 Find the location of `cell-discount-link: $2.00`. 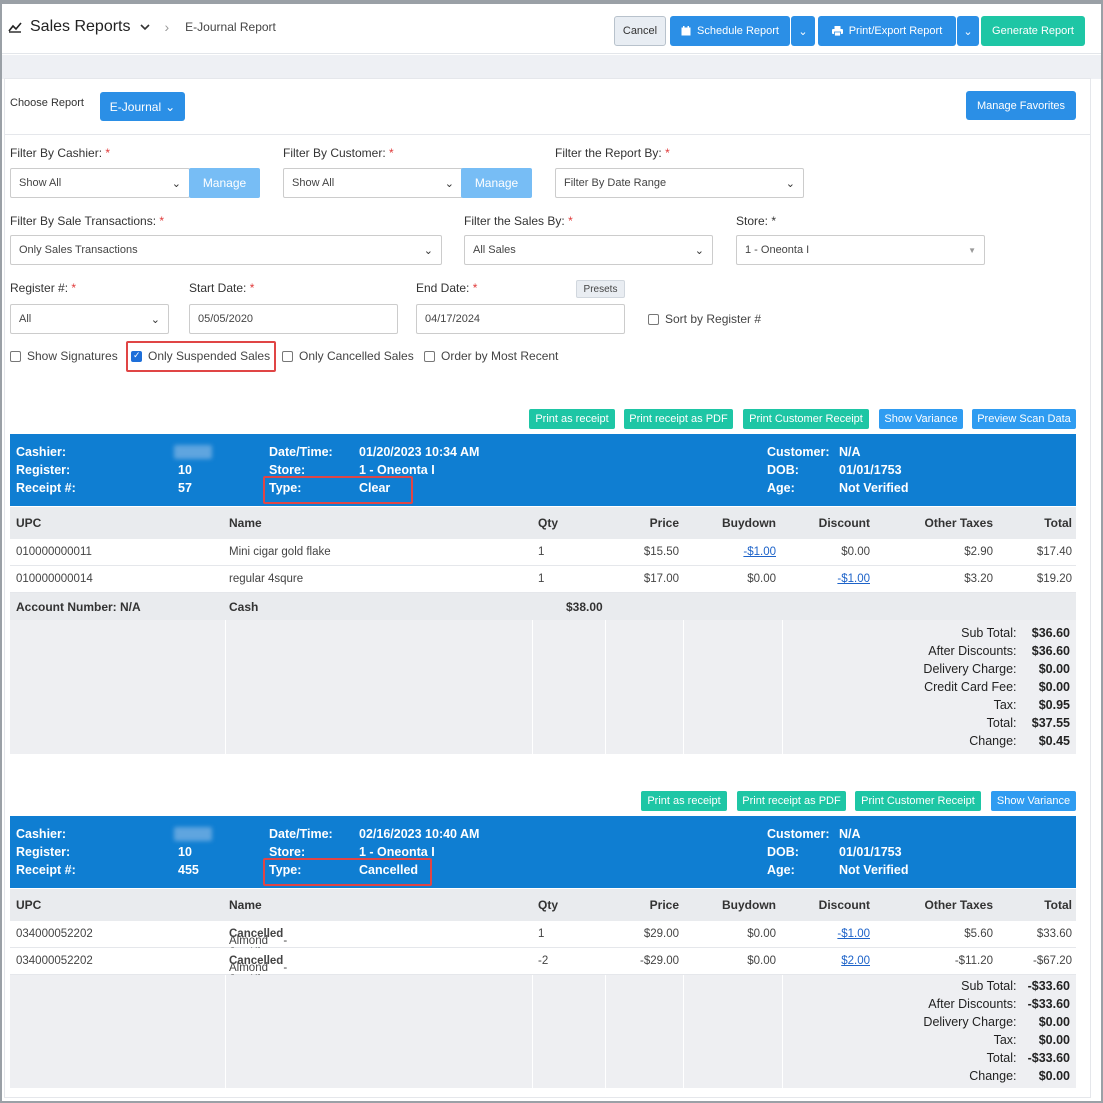

cell-discount-link: $2.00 is located at coordinates (855, 961).